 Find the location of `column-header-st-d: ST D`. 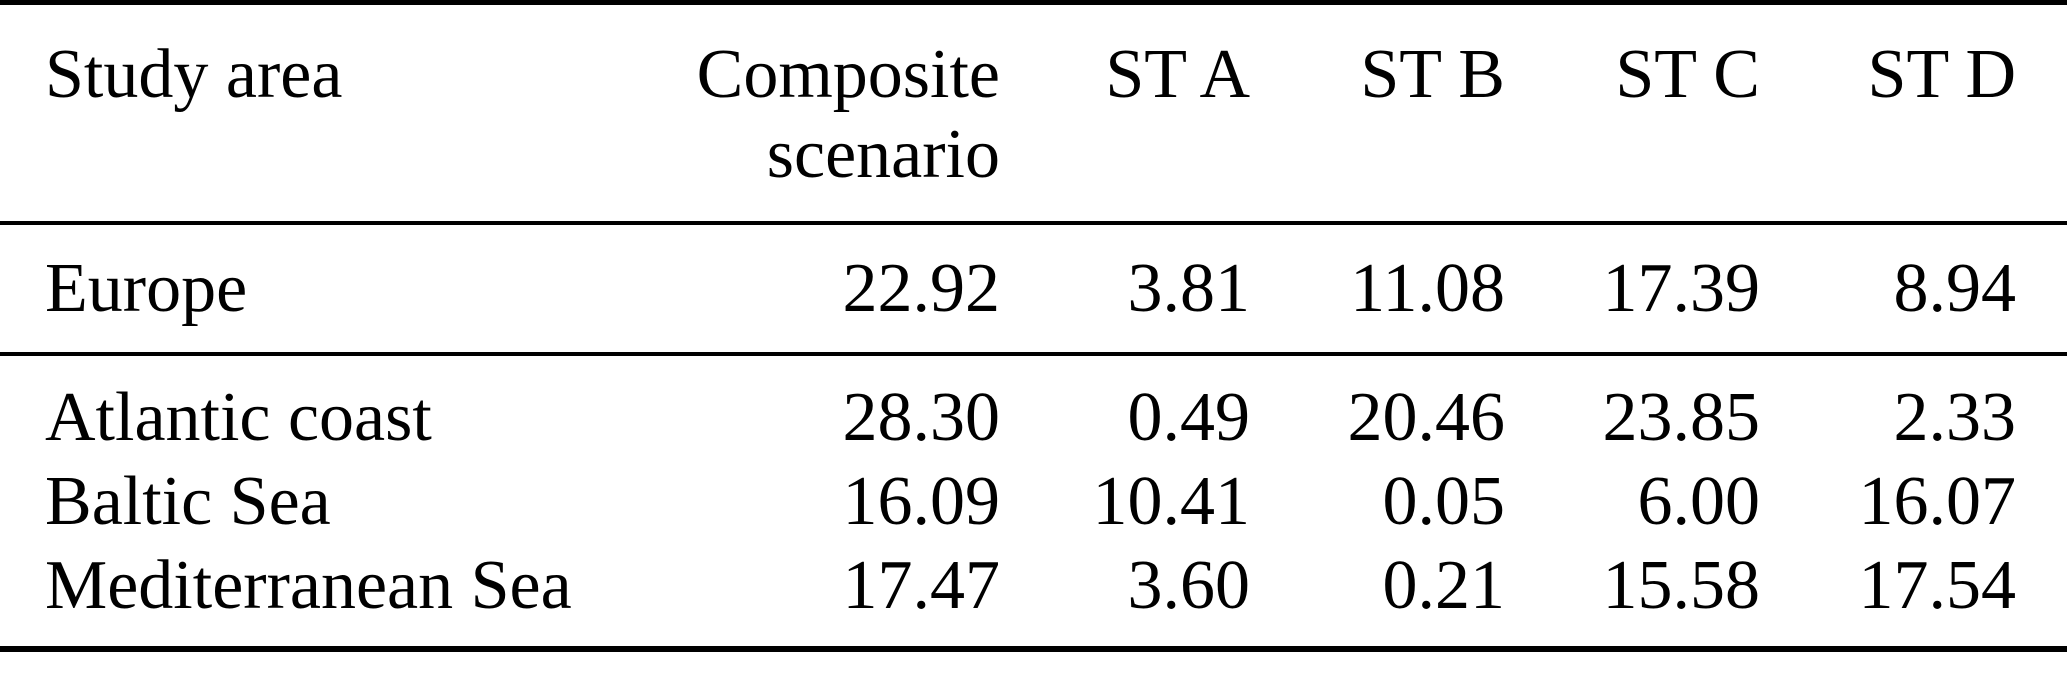

column-header-st-d: ST D is located at coordinates (1941, 74).